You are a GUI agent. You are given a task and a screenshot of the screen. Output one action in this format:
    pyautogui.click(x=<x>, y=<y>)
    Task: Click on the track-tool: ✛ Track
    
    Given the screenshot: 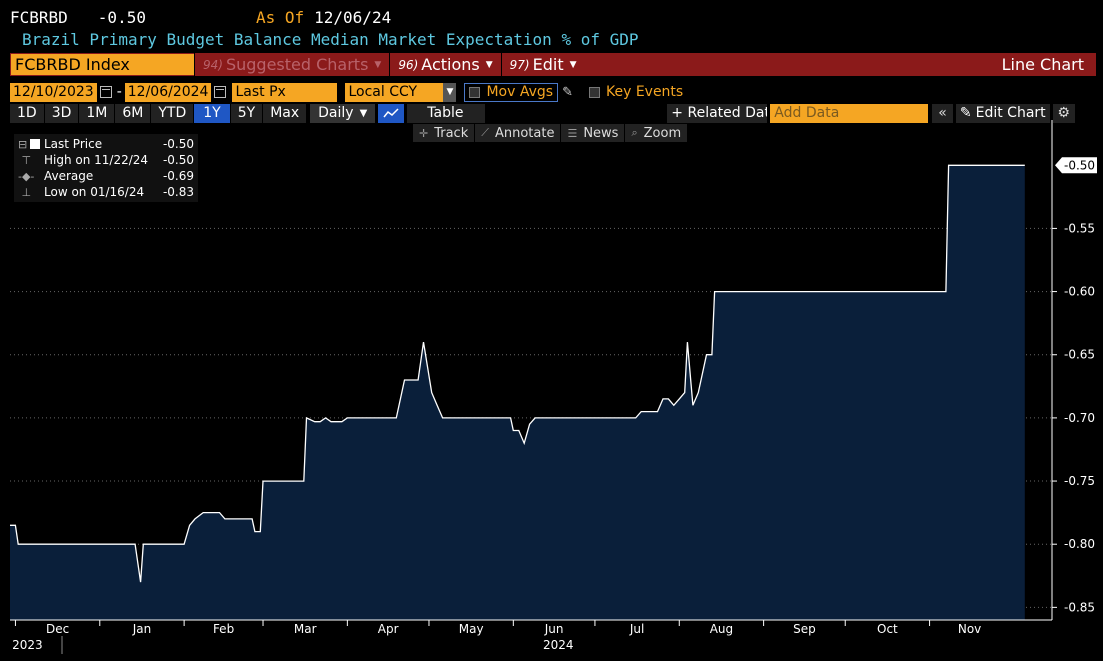 What is the action you would take?
    pyautogui.click(x=444, y=133)
    